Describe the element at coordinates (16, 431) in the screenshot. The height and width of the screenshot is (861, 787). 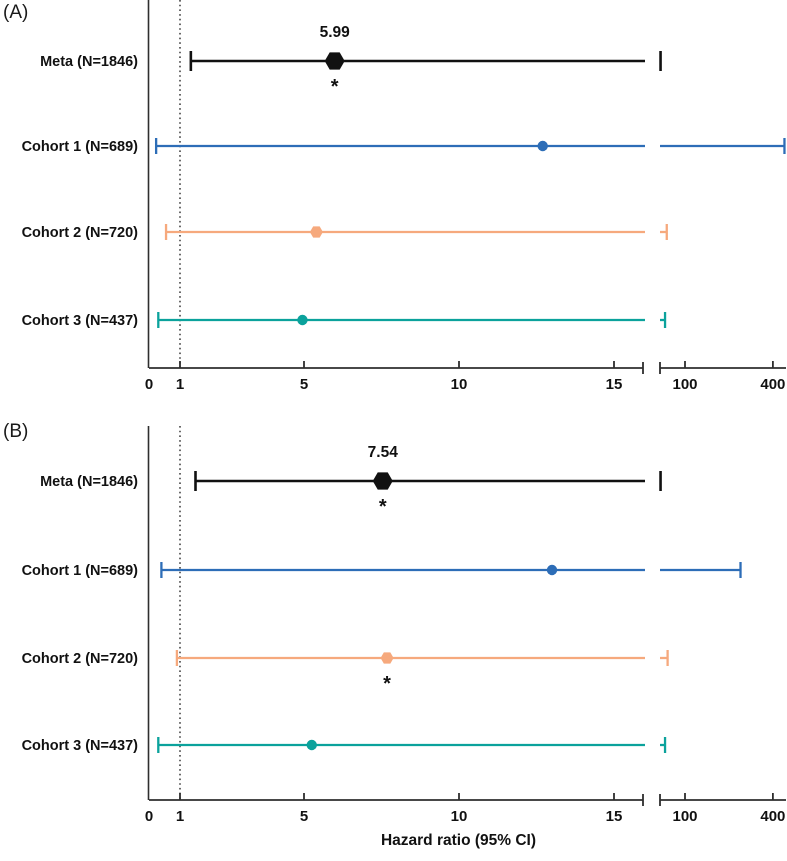
I see `panel-b-label: (B)` at that location.